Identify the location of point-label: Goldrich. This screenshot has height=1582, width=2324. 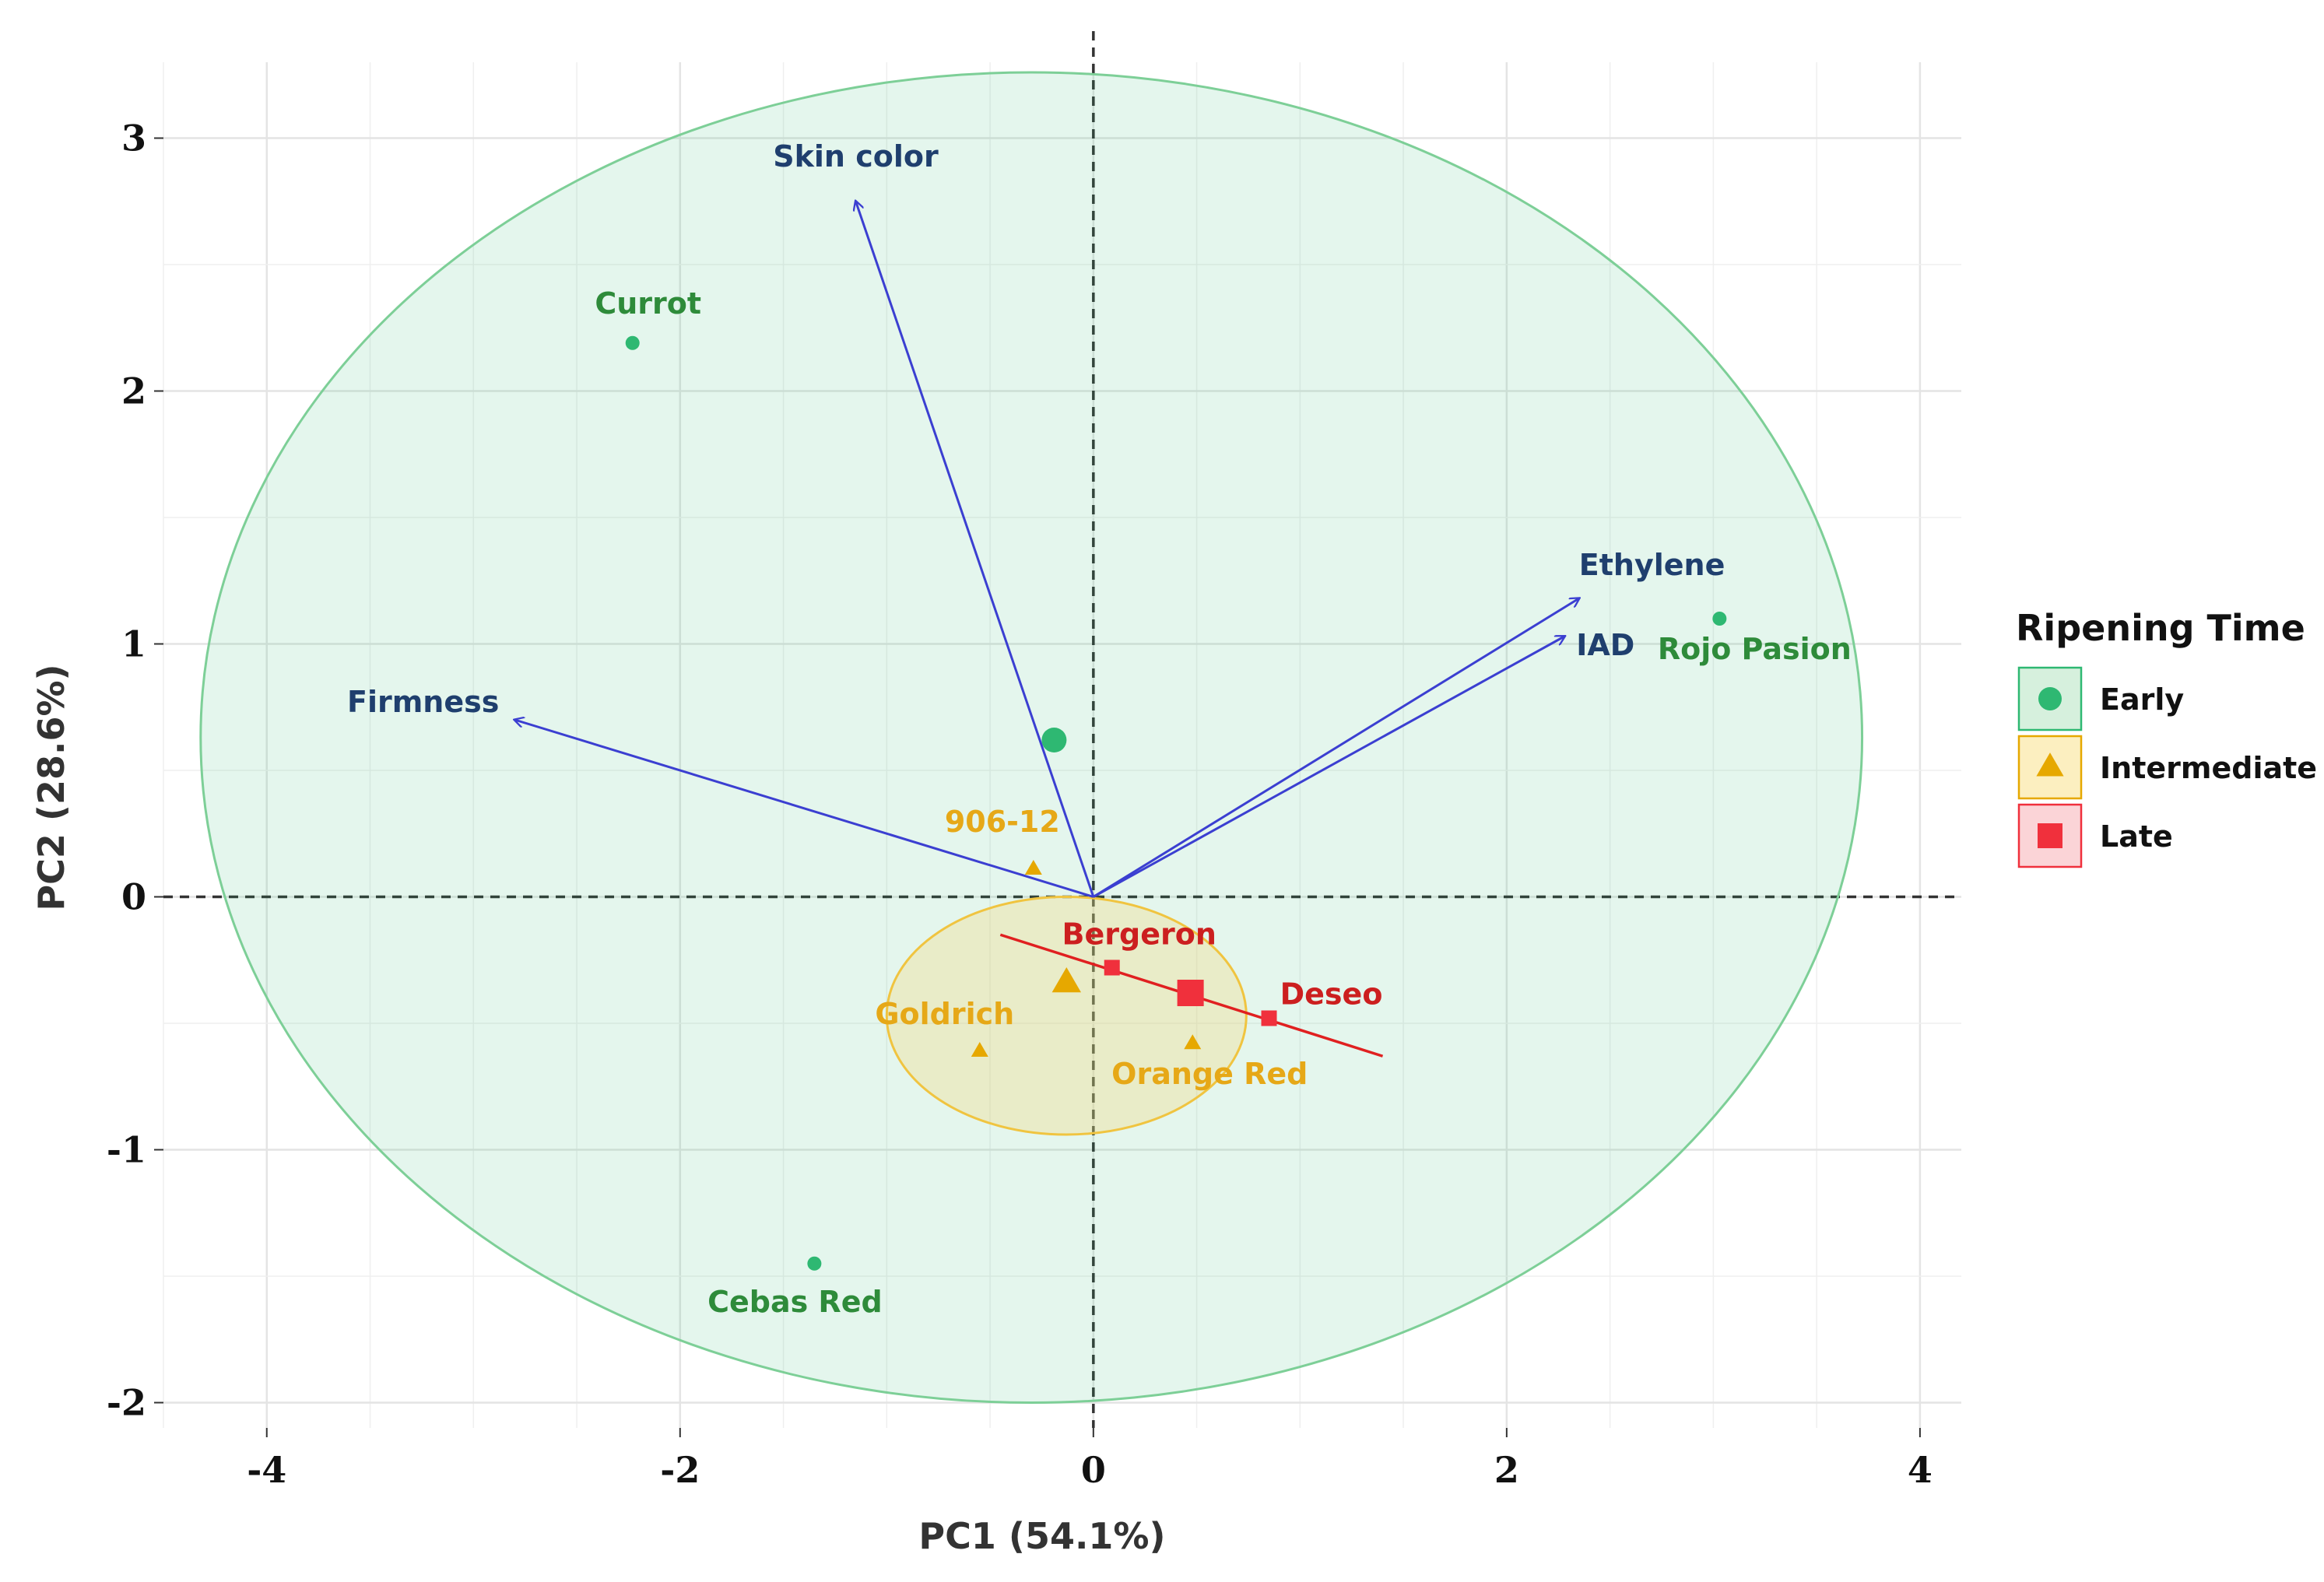
(944, 1014).